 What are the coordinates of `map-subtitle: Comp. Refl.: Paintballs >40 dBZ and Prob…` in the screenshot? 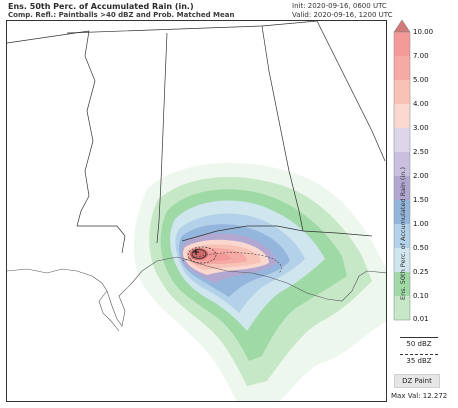 It's located at (121, 15).